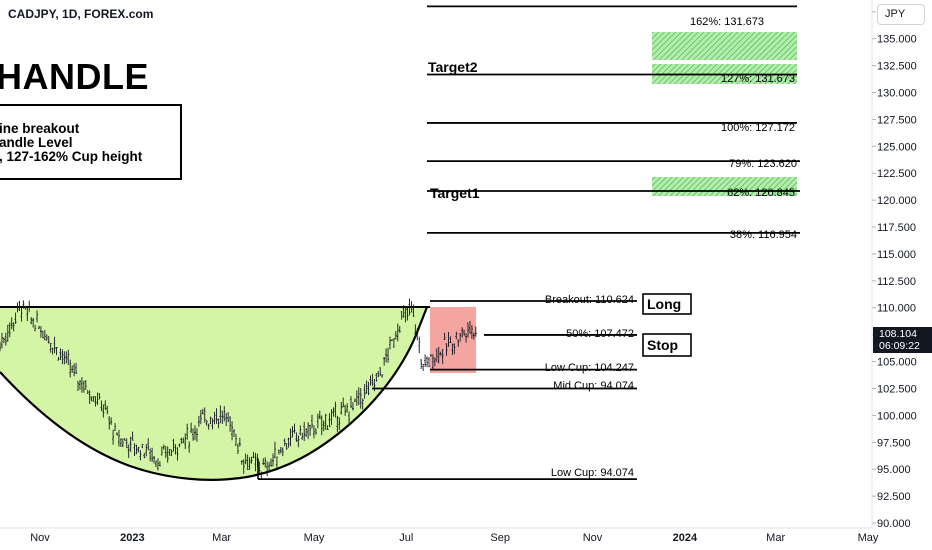 This screenshot has width=932, height=550. I want to click on time-axis: Nov 2023 Mar May Jul Sep Nov 2024 Mar May, so click(454, 538).